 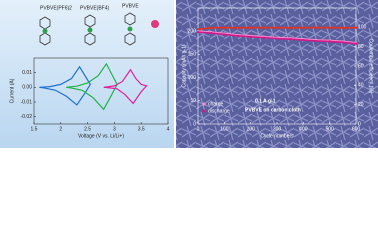 What do you see at coordinates (277, 136) in the screenshot?
I see `x-axis-label: Cycle numbers` at bounding box center [277, 136].